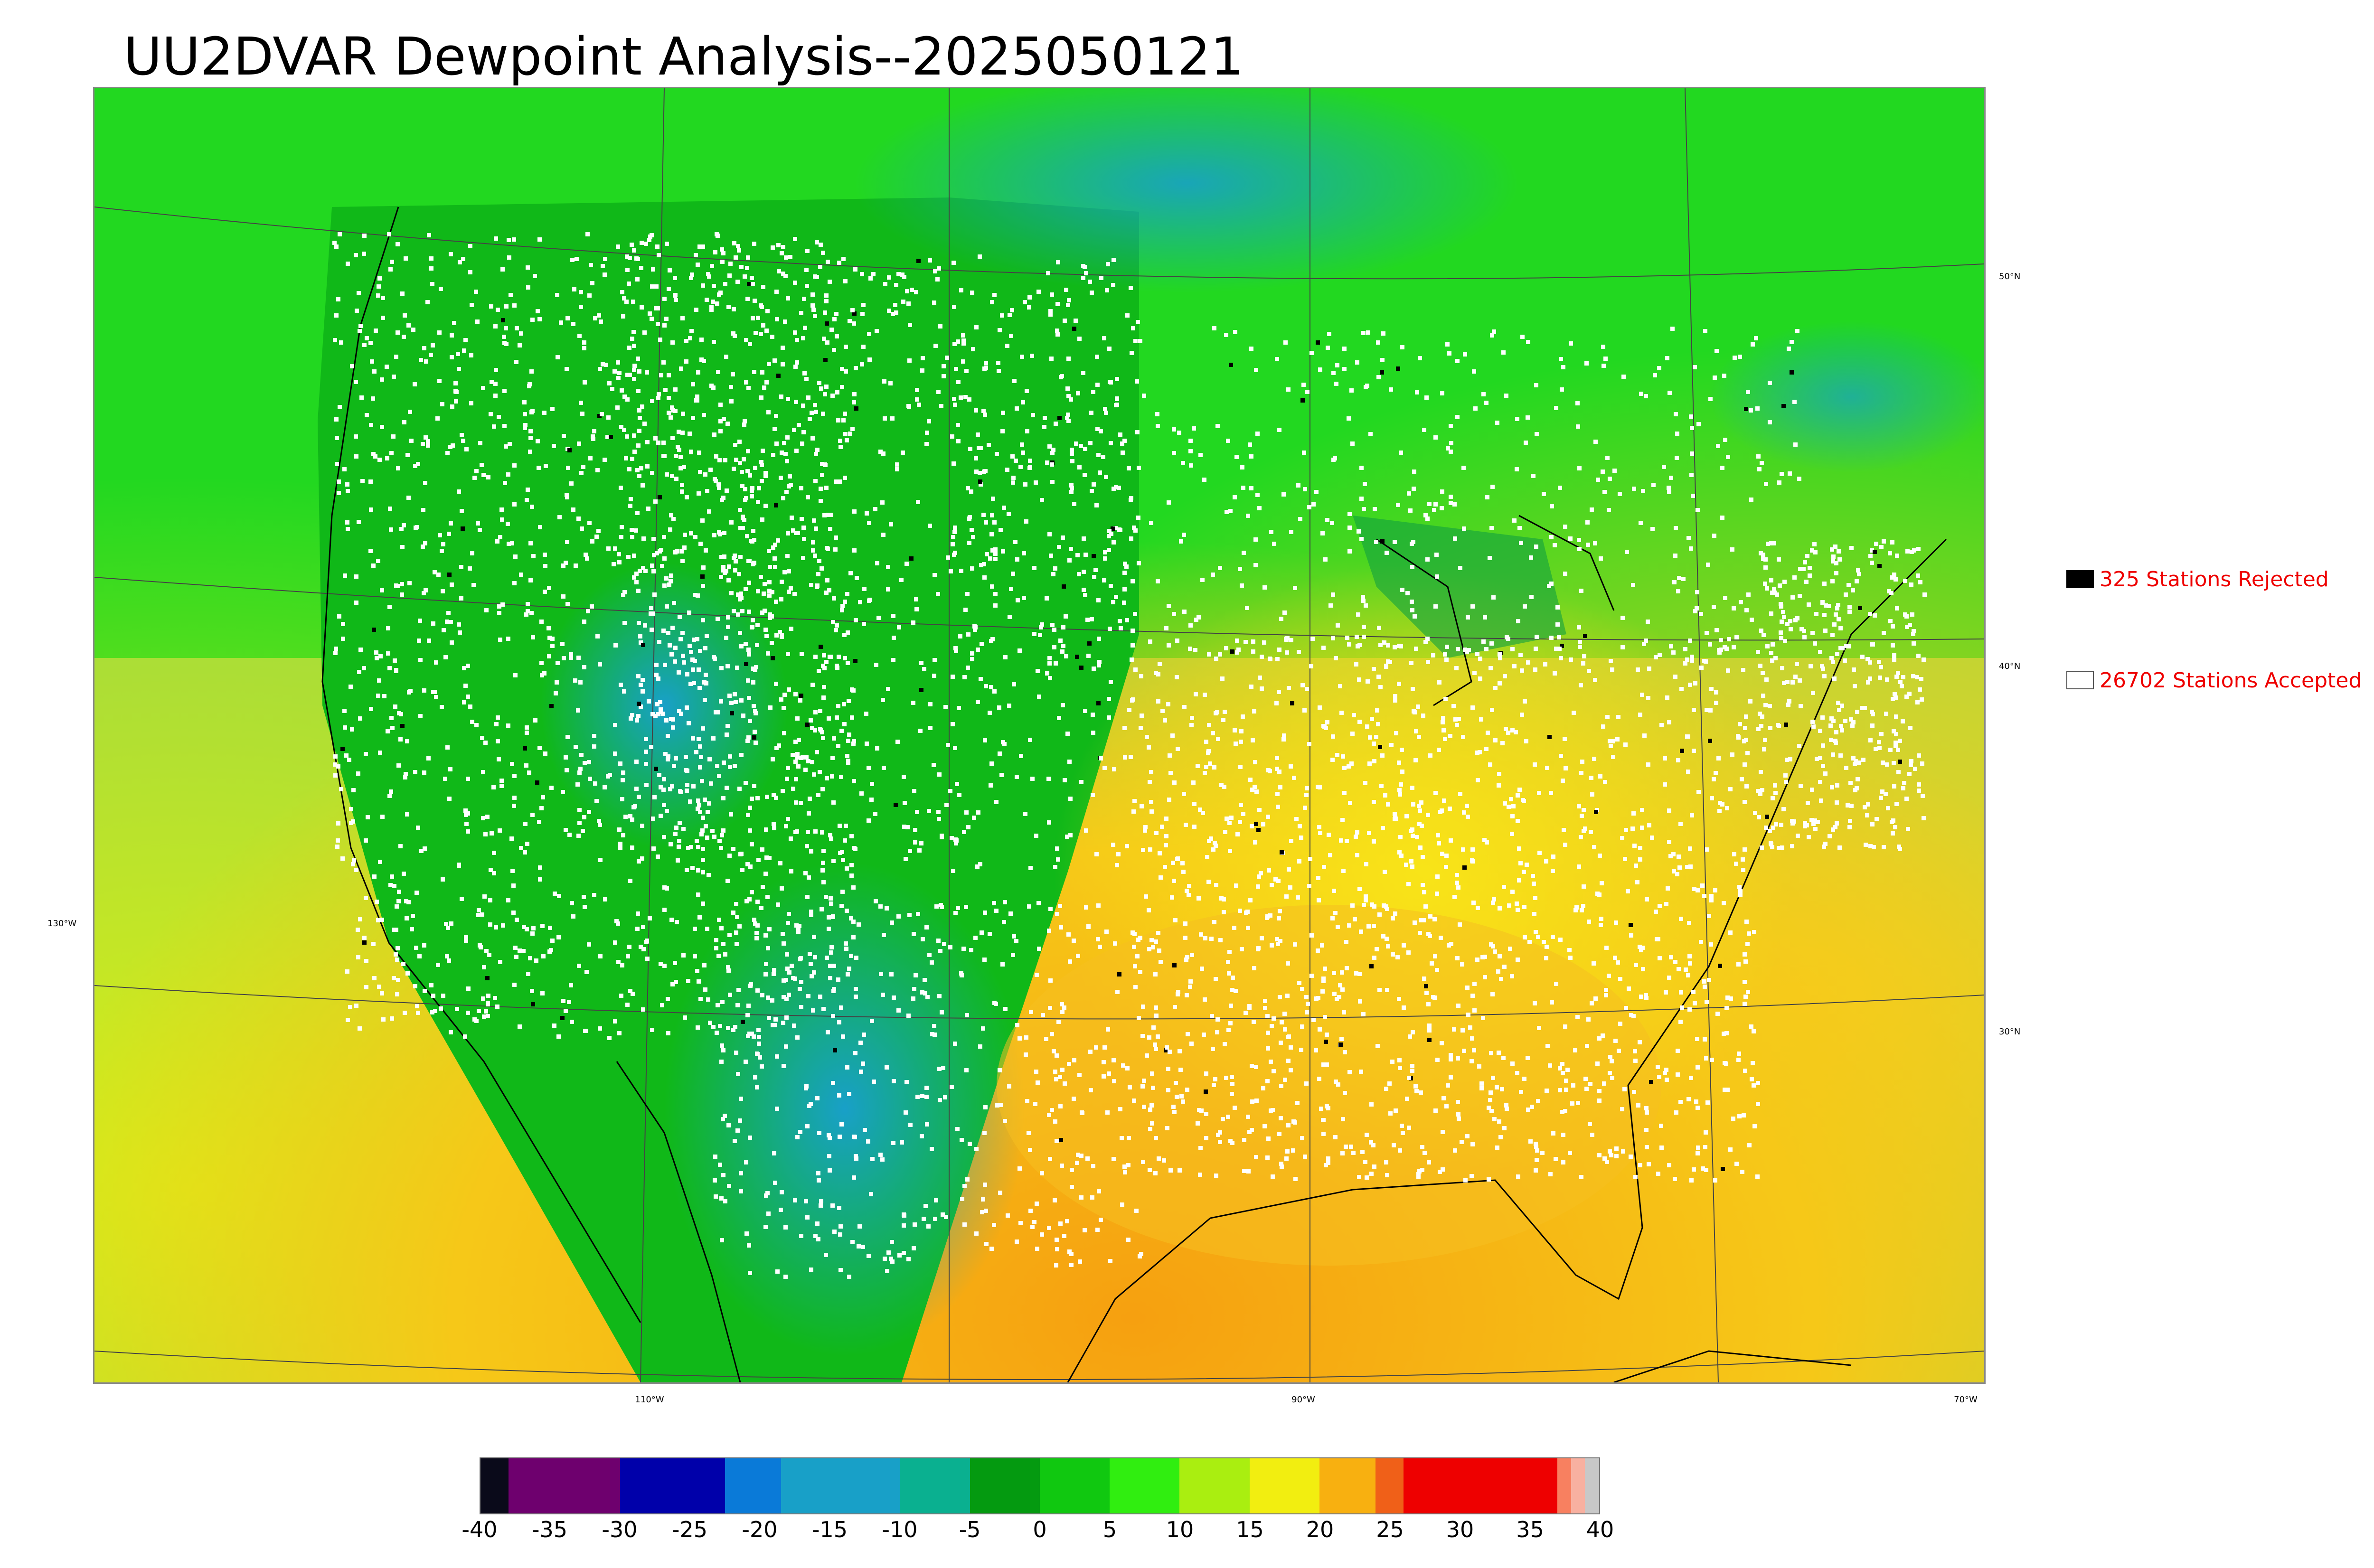 This screenshot has height=1568, width=2374. I want to click on lat-label-50n: 50°N, so click(2010, 277).